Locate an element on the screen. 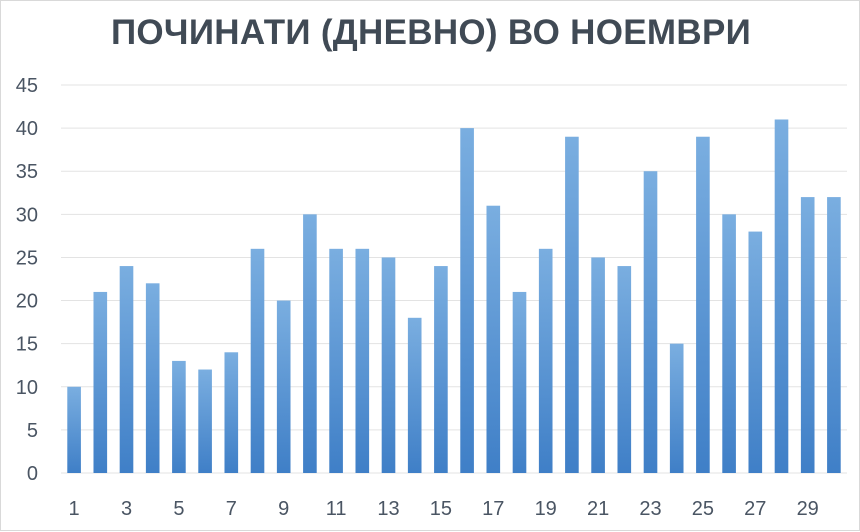  x-tick-label: 25 is located at coordinates (703, 509).